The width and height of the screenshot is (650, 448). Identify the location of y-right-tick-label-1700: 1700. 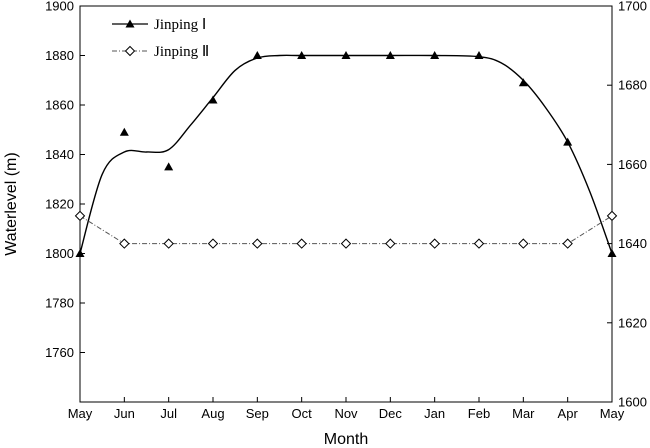
(632, 7).